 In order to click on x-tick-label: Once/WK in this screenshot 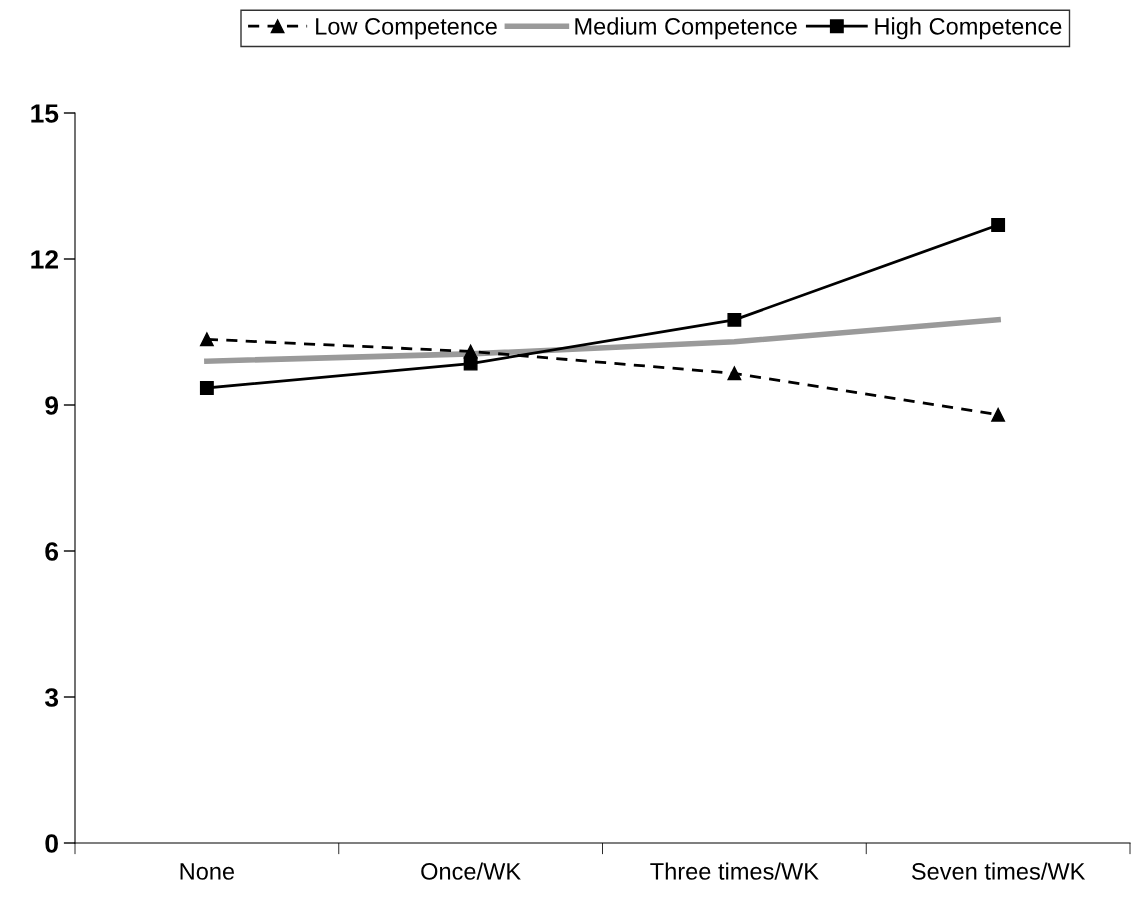, I will do `click(471, 871)`.